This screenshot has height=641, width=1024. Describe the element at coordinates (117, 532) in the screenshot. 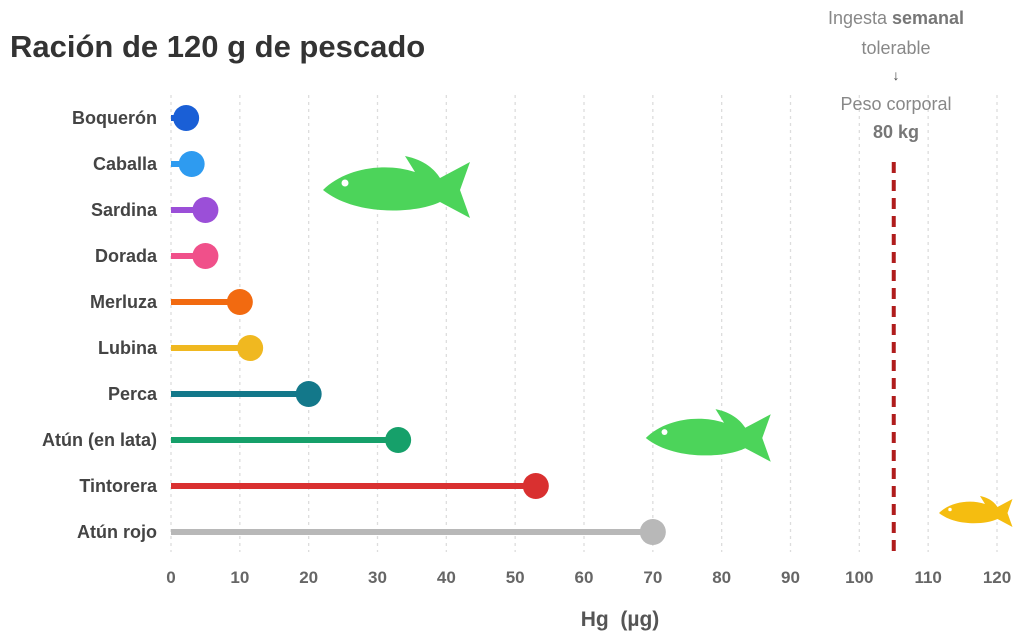

I see `category-label: Atún rojo` at that location.